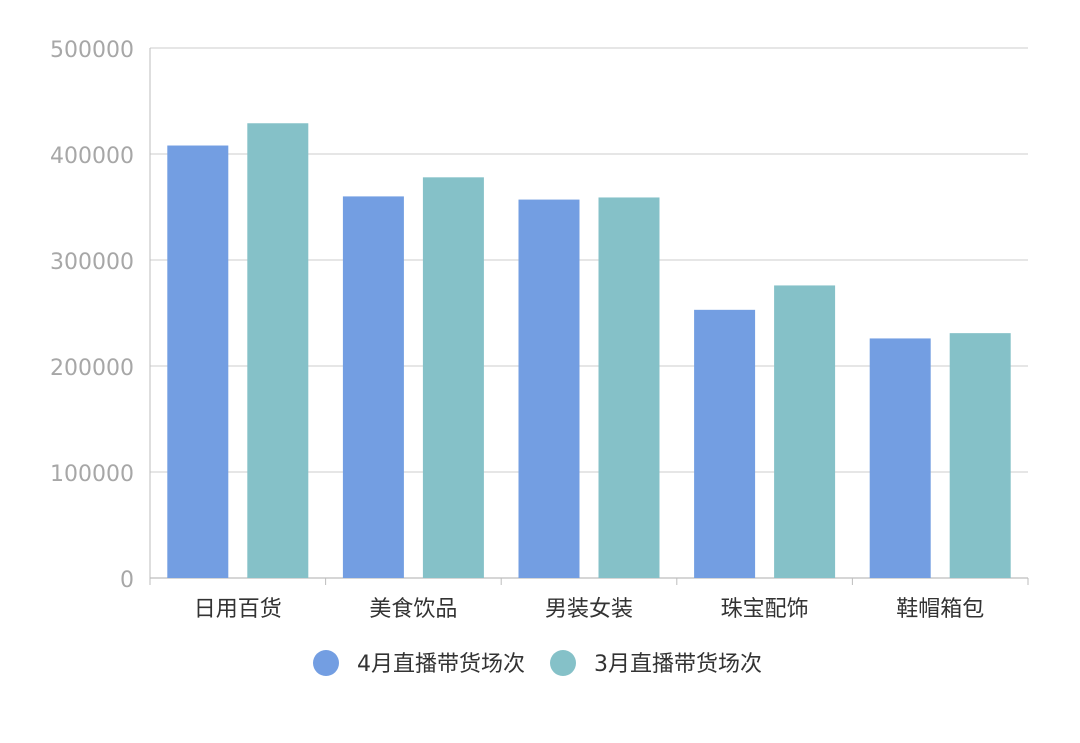  What do you see at coordinates (92, 156) in the screenshot?
I see `y-tick-label: 400000` at bounding box center [92, 156].